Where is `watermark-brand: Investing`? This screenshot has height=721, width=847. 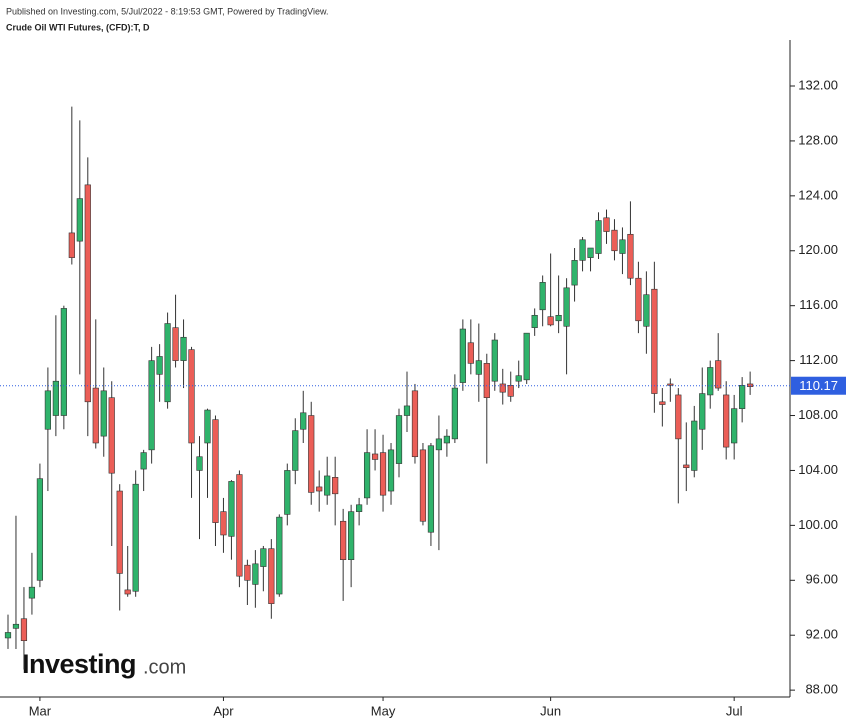
watermark-brand: Investing is located at coordinates (79, 664).